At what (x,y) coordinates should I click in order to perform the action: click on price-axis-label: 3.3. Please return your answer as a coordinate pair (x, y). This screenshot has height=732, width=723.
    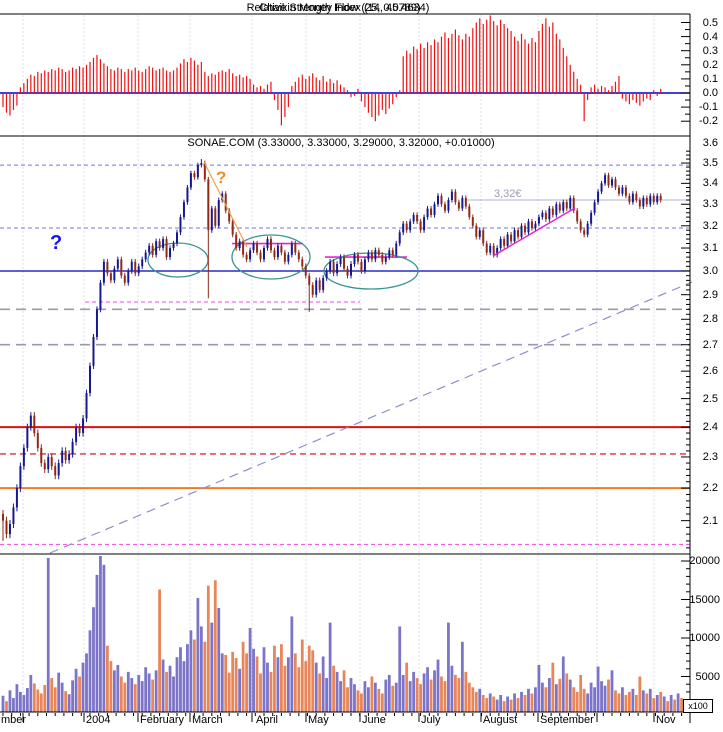
    Looking at the image, I should click on (710, 204).